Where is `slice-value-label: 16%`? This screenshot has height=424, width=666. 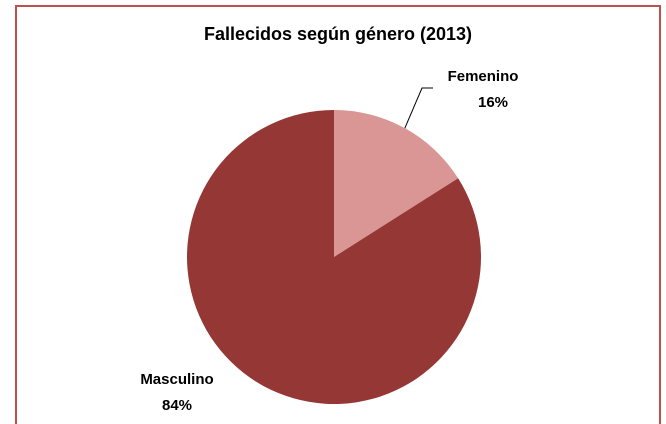 slice-value-label: 16% is located at coordinates (493, 102).